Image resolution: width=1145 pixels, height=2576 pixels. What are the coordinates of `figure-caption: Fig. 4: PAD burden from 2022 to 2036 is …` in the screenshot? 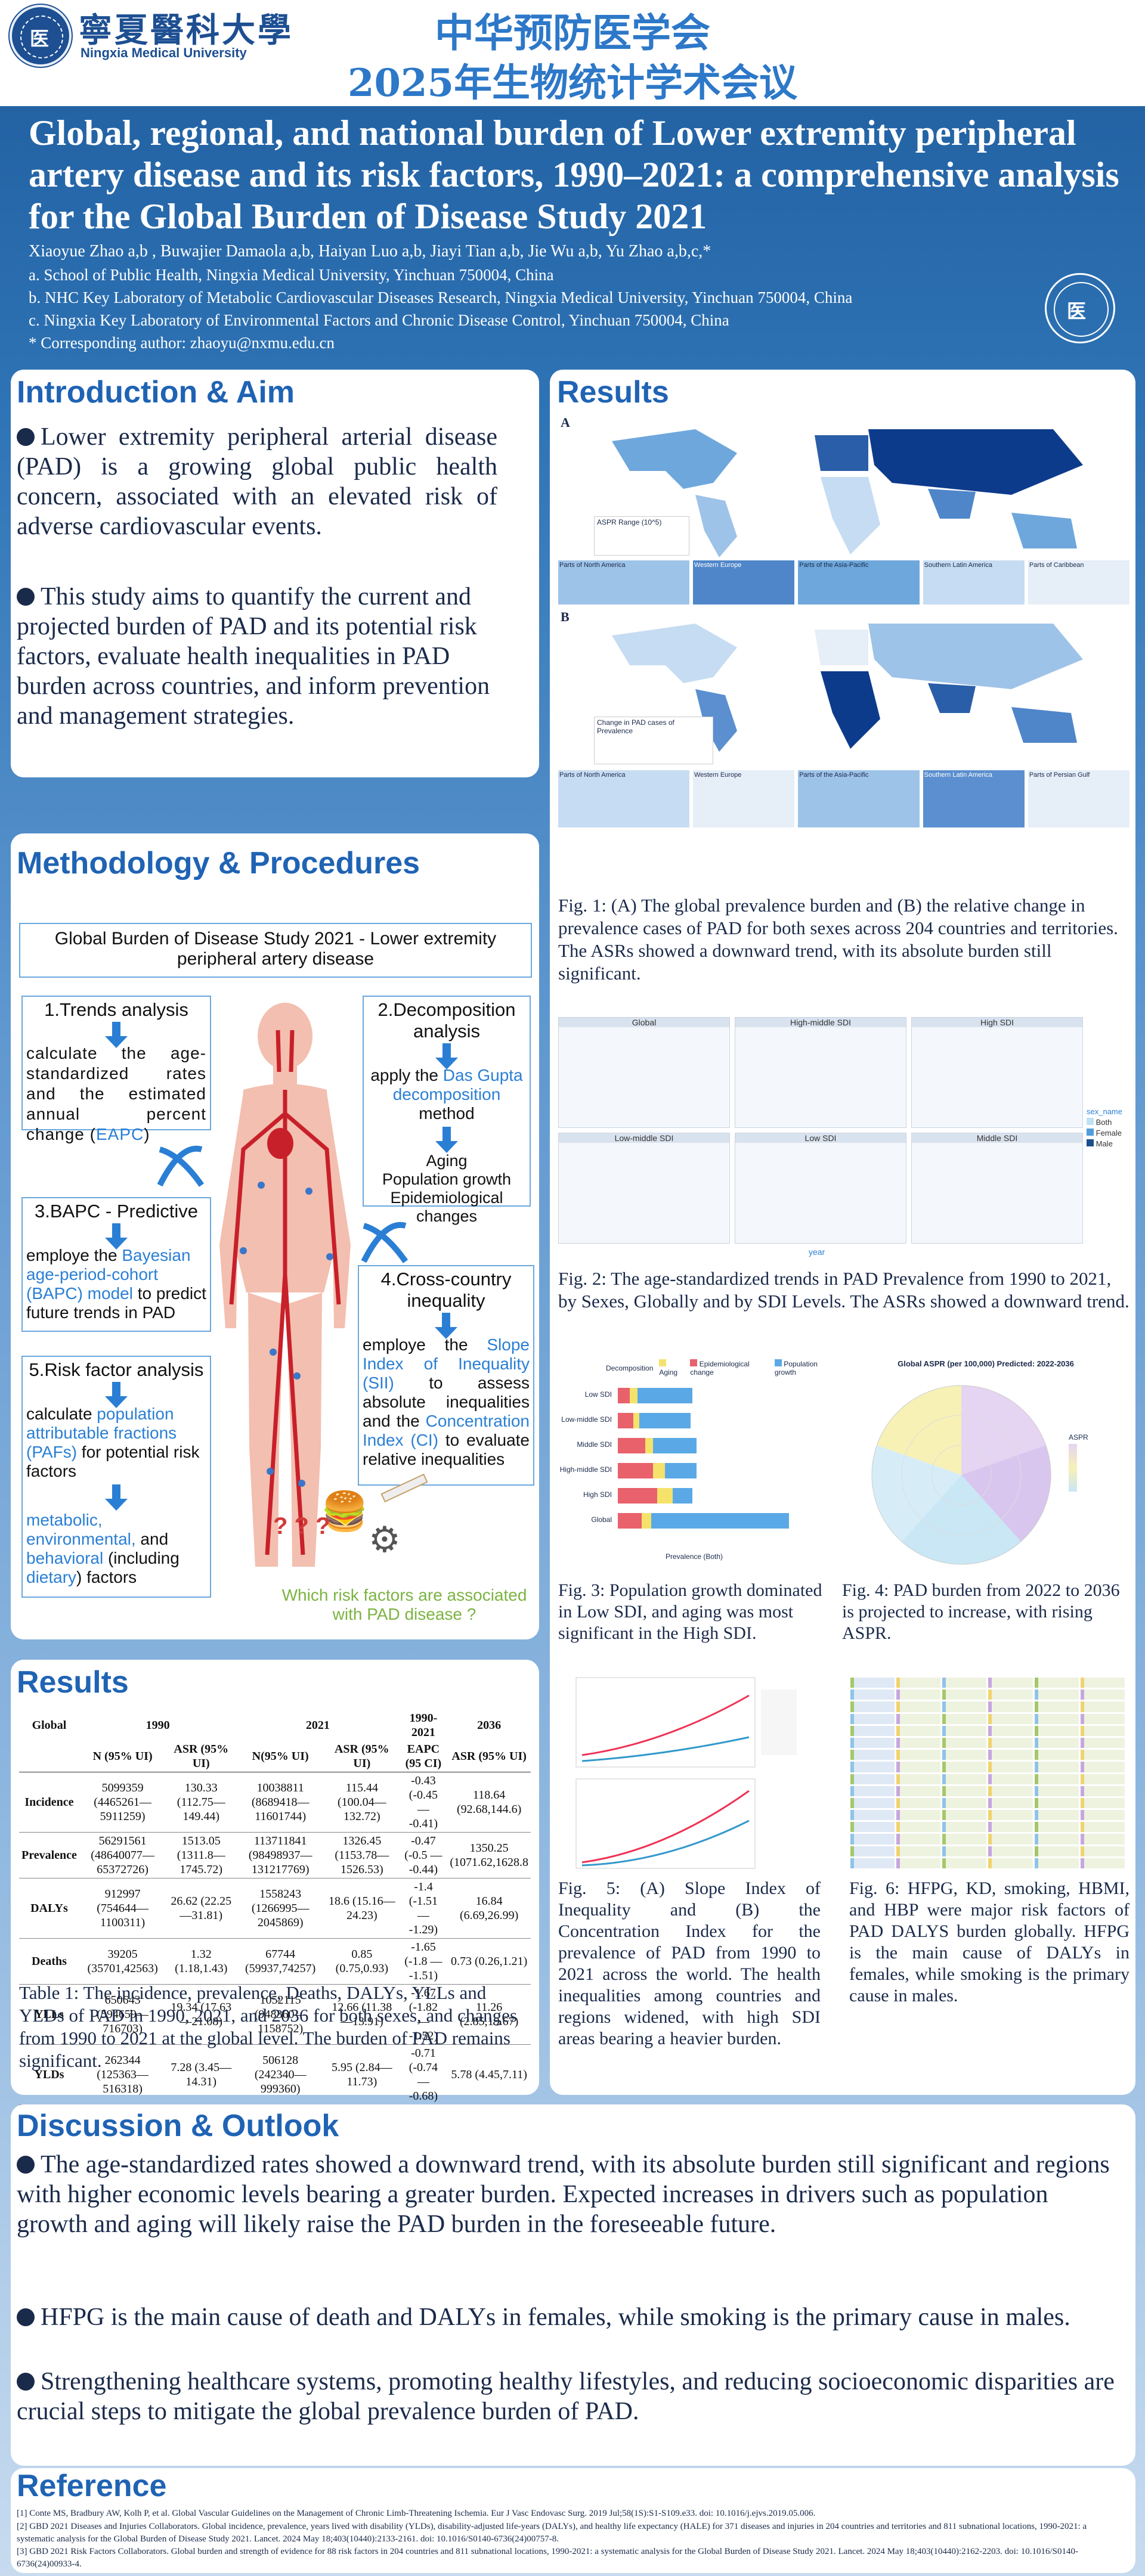 It's located at (981, 1611).